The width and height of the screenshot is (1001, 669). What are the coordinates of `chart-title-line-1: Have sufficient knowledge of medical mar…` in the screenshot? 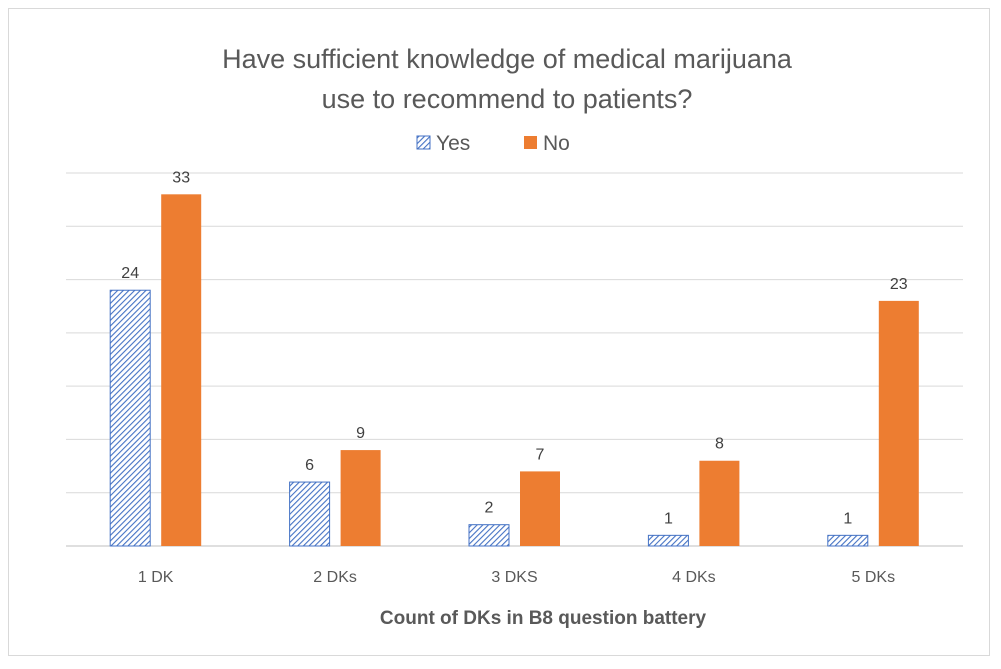 It's located at (507, 59).